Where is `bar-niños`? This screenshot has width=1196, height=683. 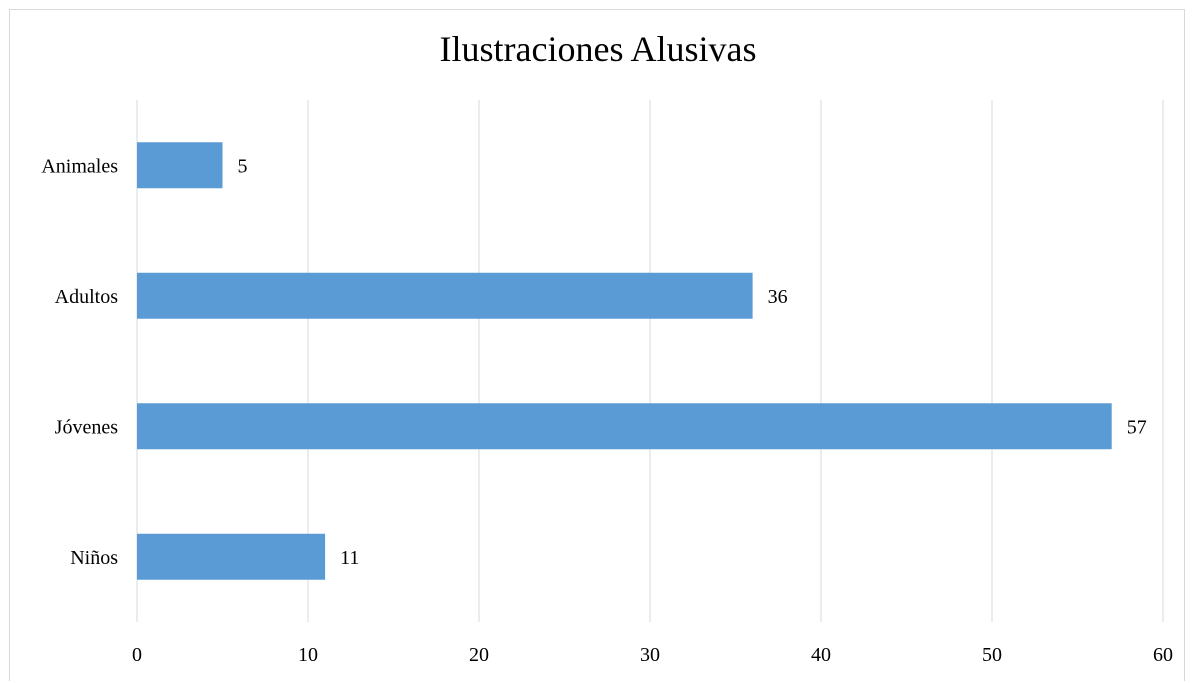
bar-niños is located at coordinates (231, 556).